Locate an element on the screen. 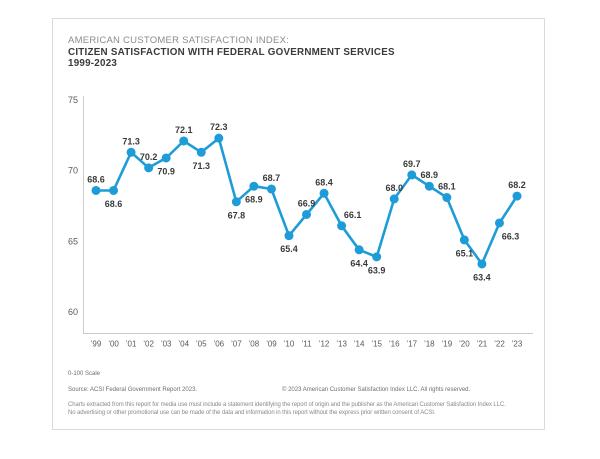 This screenshot has height=459, width=600. chart-kicker: AMERICAN CUSTOMER SATISFACTION INDEX: is located at coordinates (179, 40).